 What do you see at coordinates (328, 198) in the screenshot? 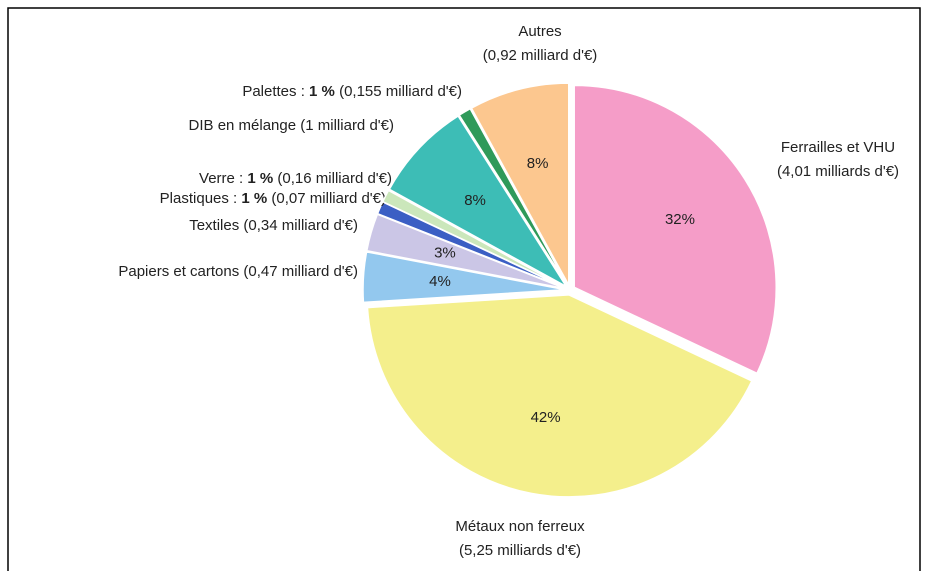
I see `amount-label: (0,07 milliard d'€)` at bounding box center [328, 198].